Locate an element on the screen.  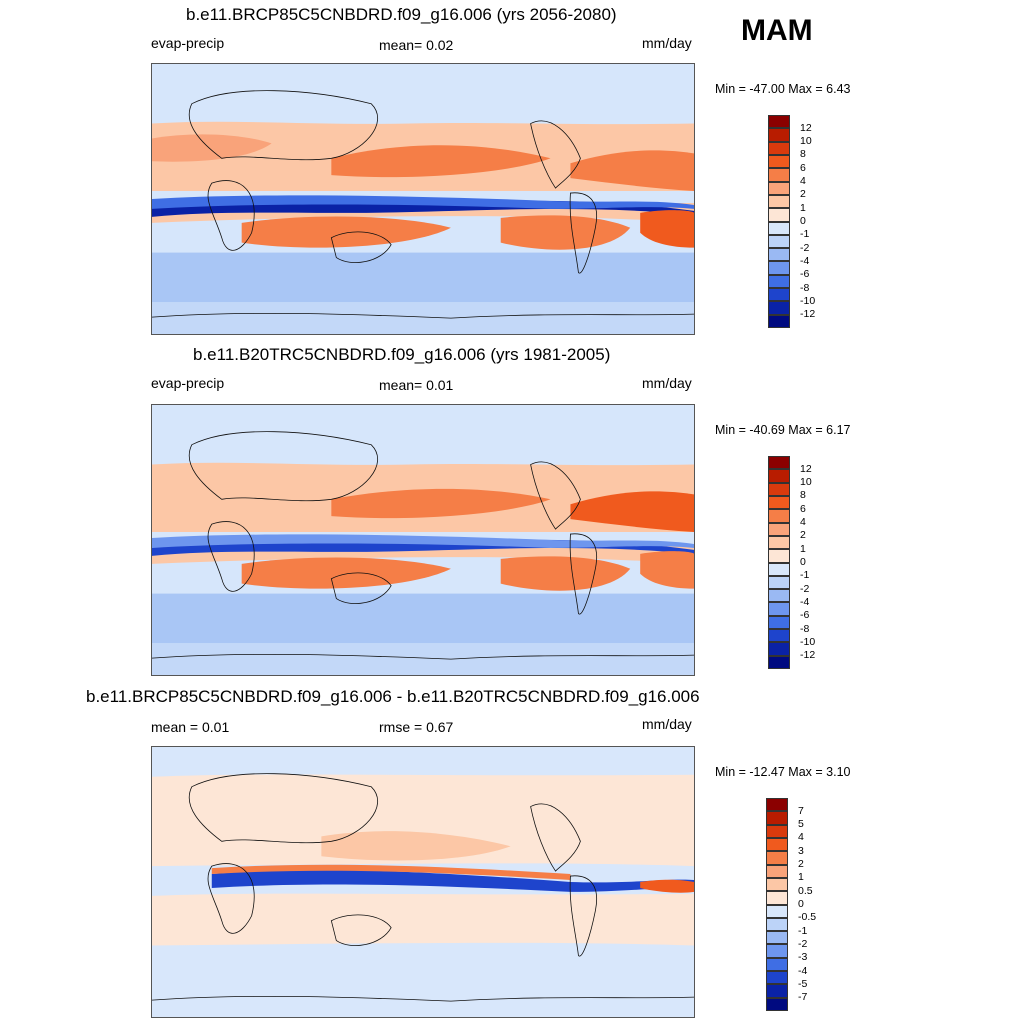
panel-2-units-label: mm/day is located at coordinates (667, 383).